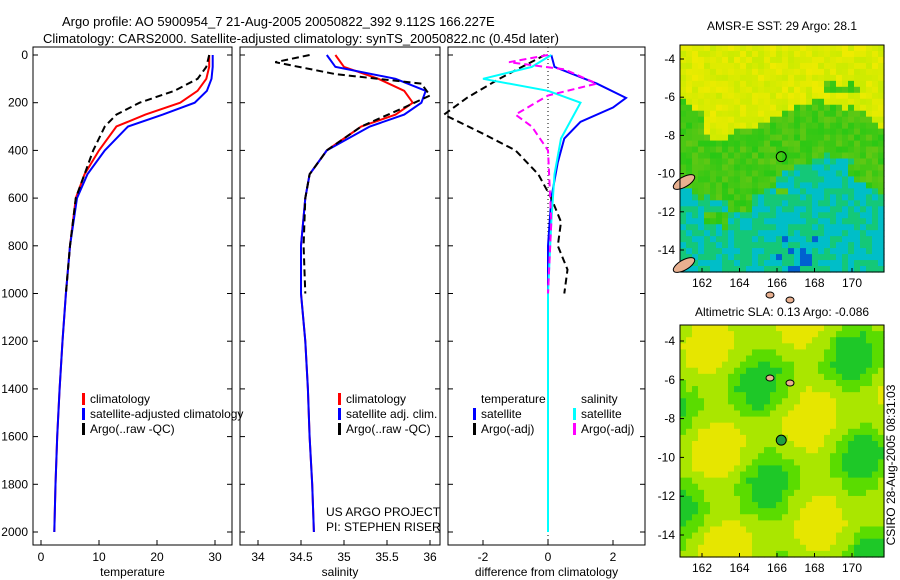  I want to click on x-tick-label: 10, so click(99, 557).